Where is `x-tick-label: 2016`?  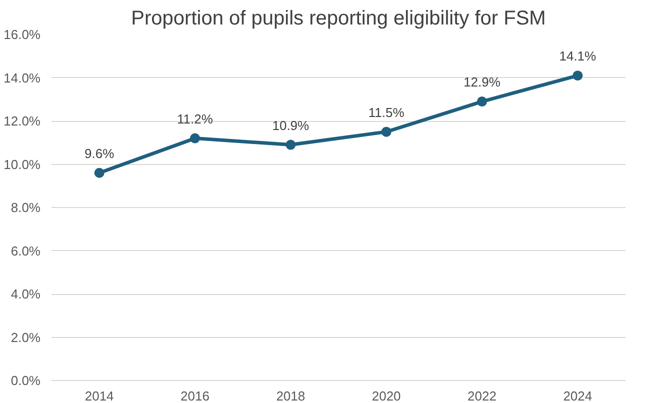
x-tick-label: 2016 is located at coordinates (195, 395).